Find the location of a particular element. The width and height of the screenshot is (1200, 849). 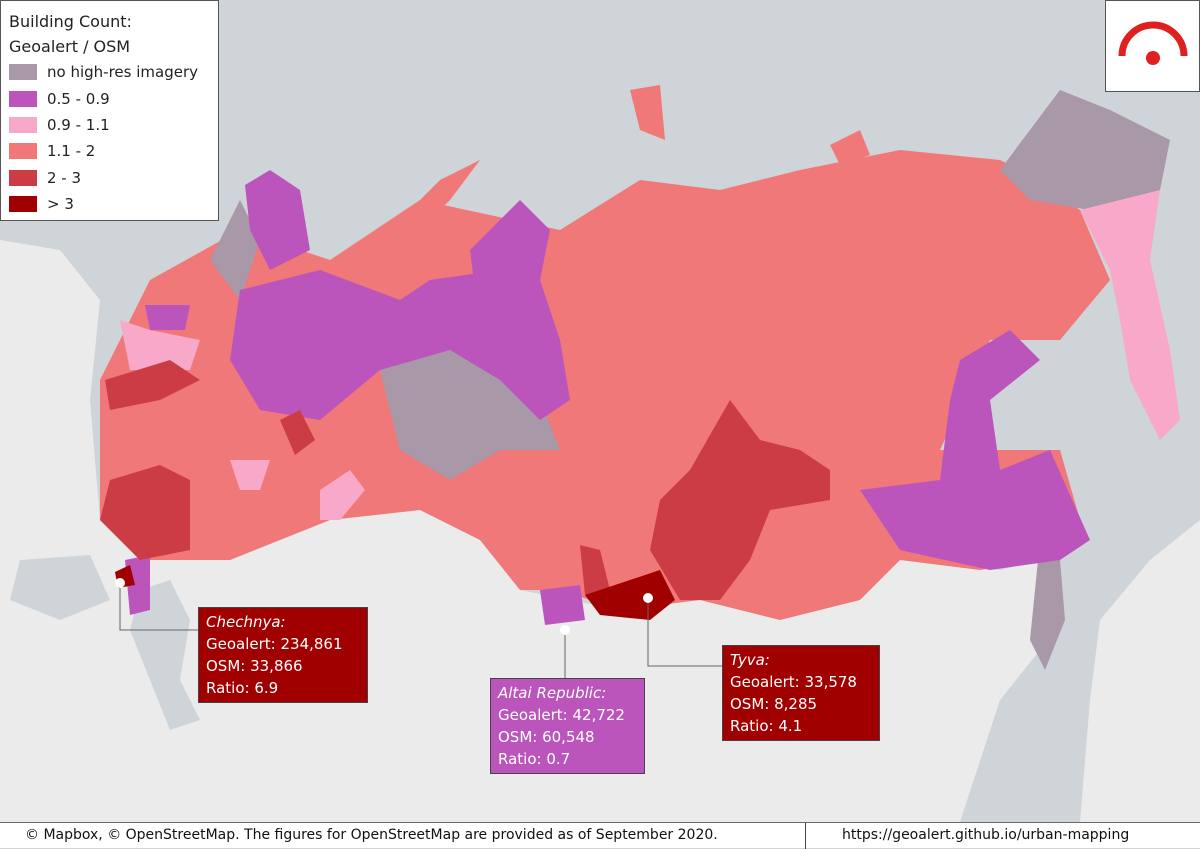

legend-item: > 3 is located at coordinates (109, 204).